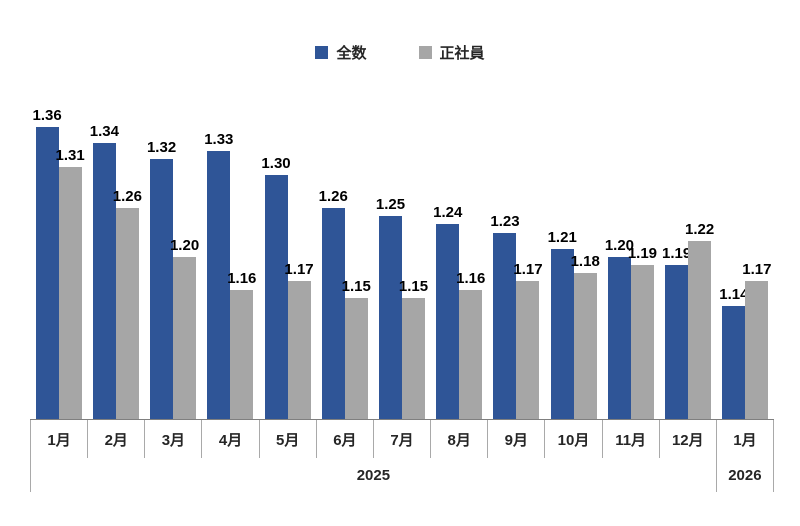 This screenshot has height=526, width=800. What do you see at coordinates (184, 245) in the screenshot?
I see `data-label-正社員-2: 1.20` at bounding box center [184, 245].